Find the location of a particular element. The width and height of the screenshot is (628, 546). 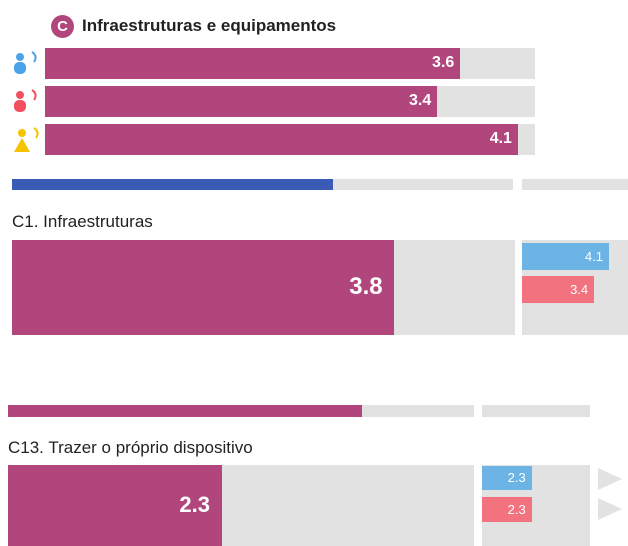

icons is located at coordinates (26, 101).